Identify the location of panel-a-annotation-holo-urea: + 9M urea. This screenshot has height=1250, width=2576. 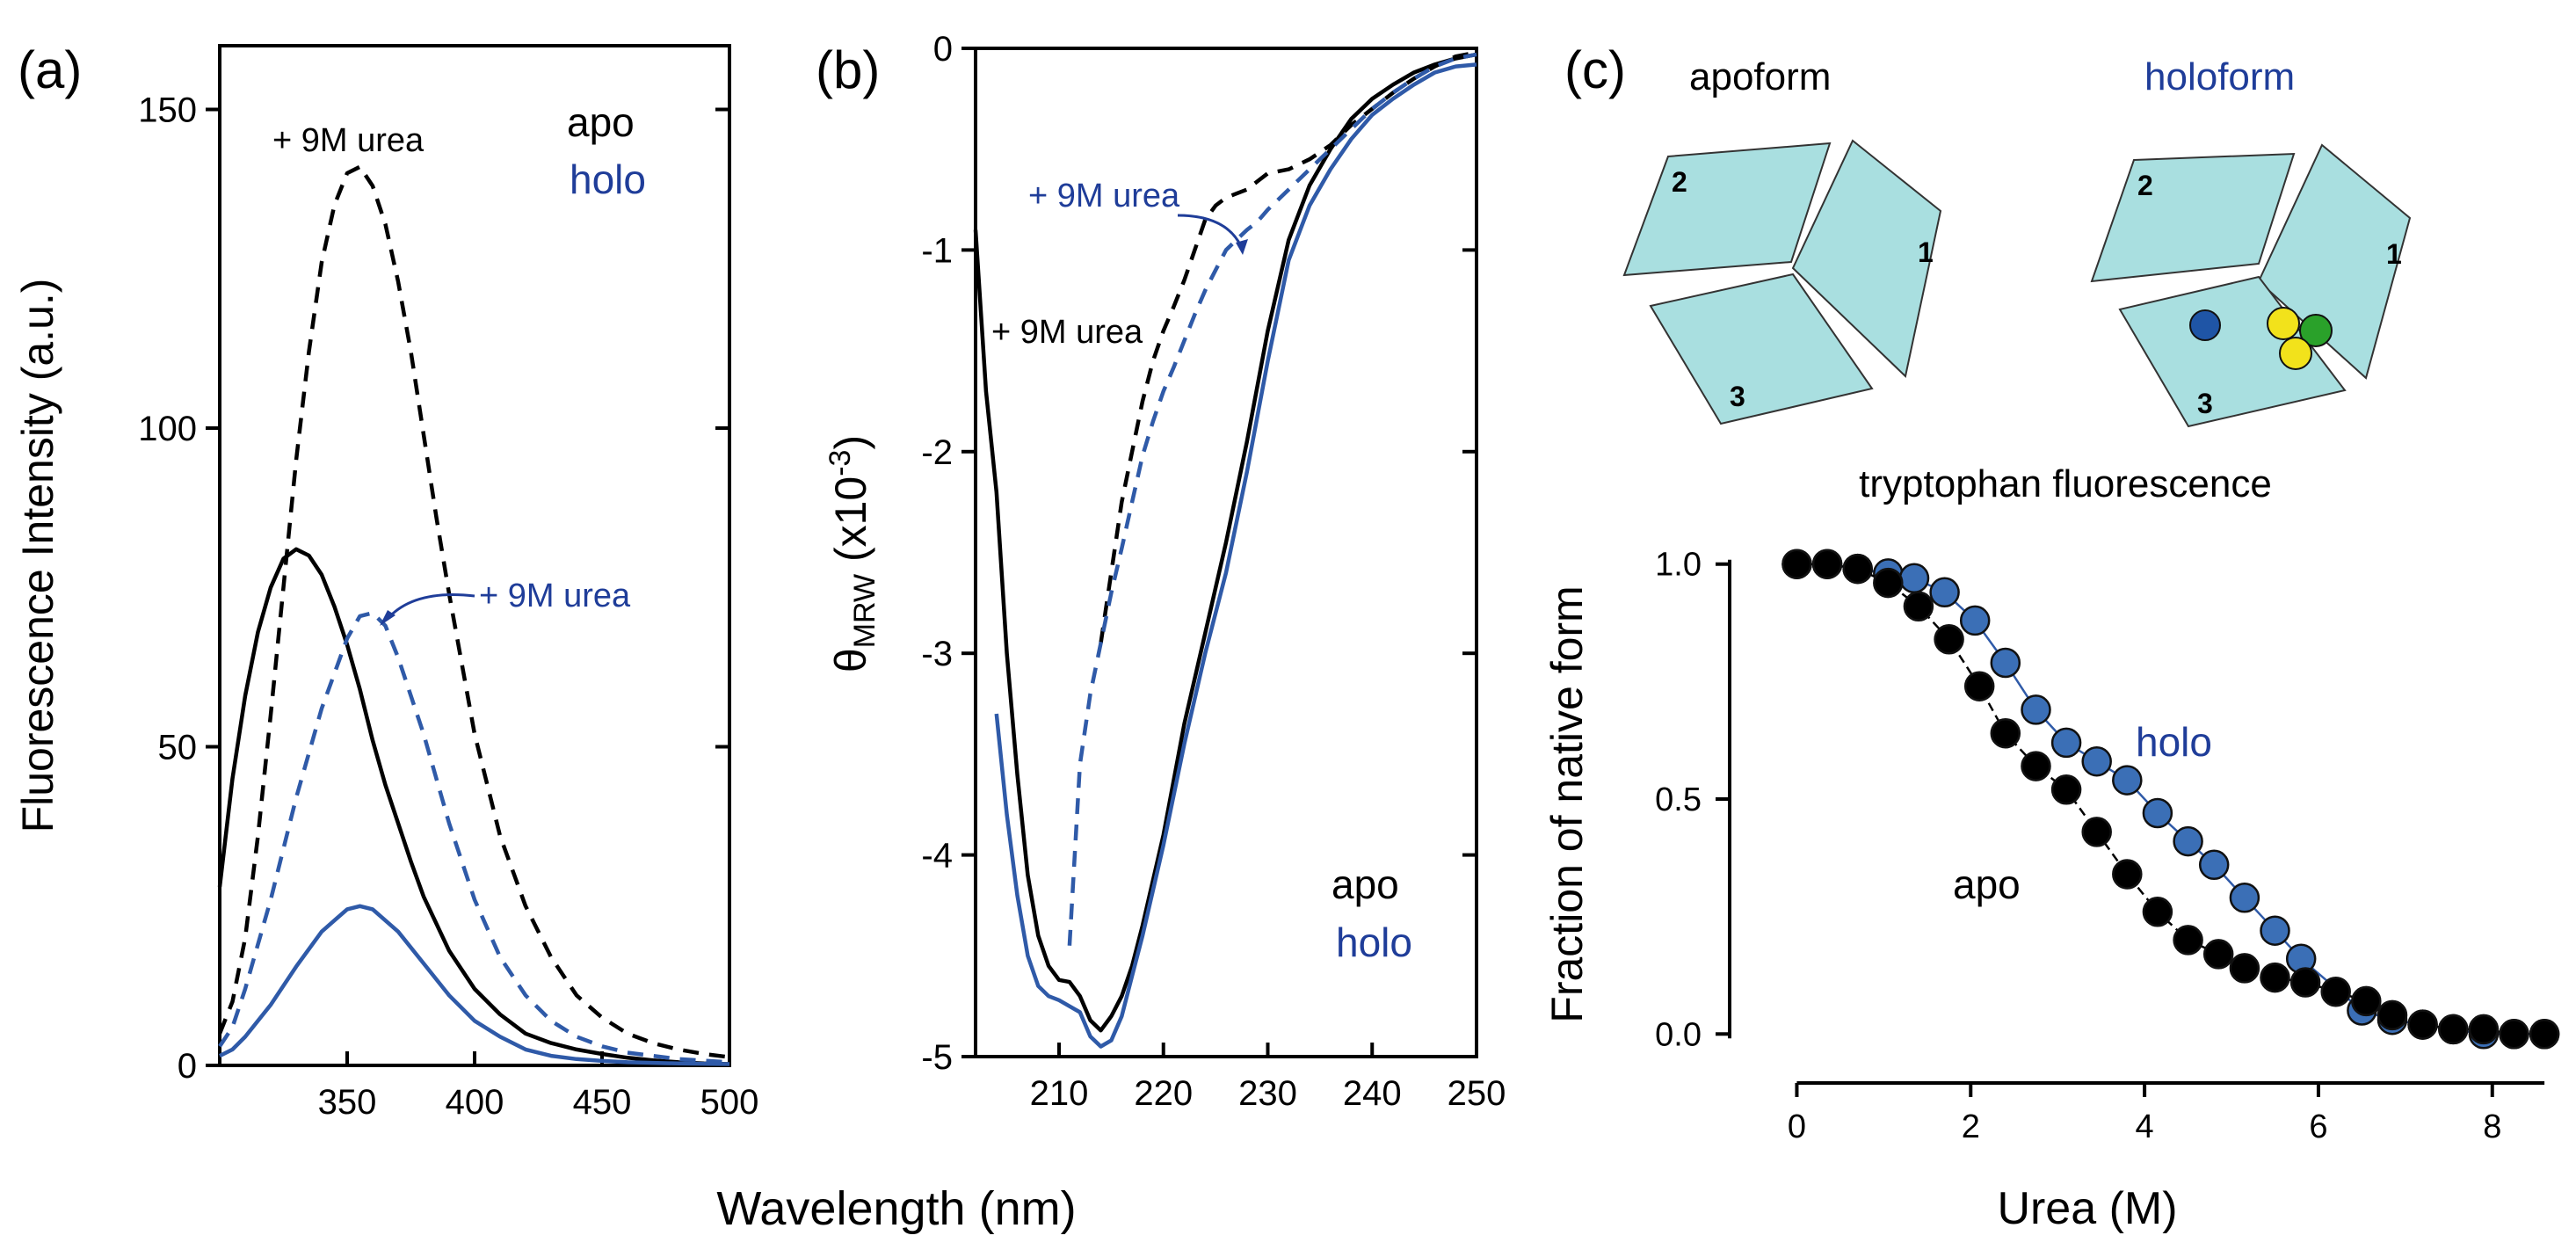
(555, 596).